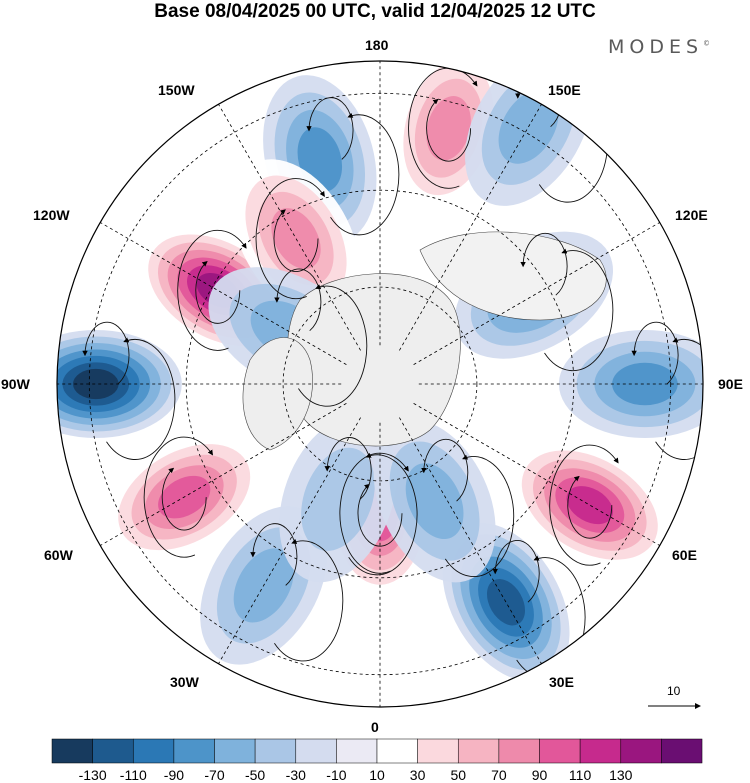  Describe the element at coordinates (336, 775) in the screenshot. I see `colorbar-tick-label: -10` at that location.